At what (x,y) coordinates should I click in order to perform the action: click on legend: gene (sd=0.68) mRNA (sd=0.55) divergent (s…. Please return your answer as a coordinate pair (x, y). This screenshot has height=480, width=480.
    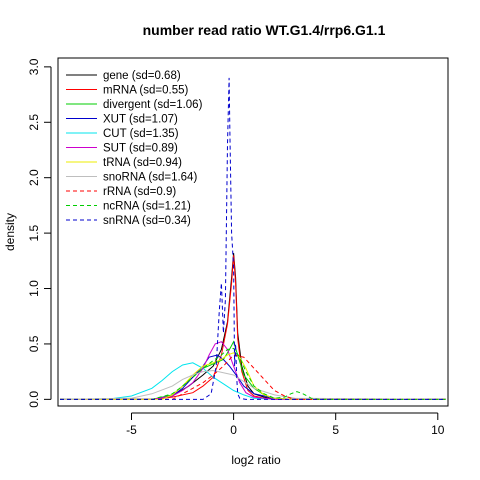
    Looking at the image, I should click on (134, 148).